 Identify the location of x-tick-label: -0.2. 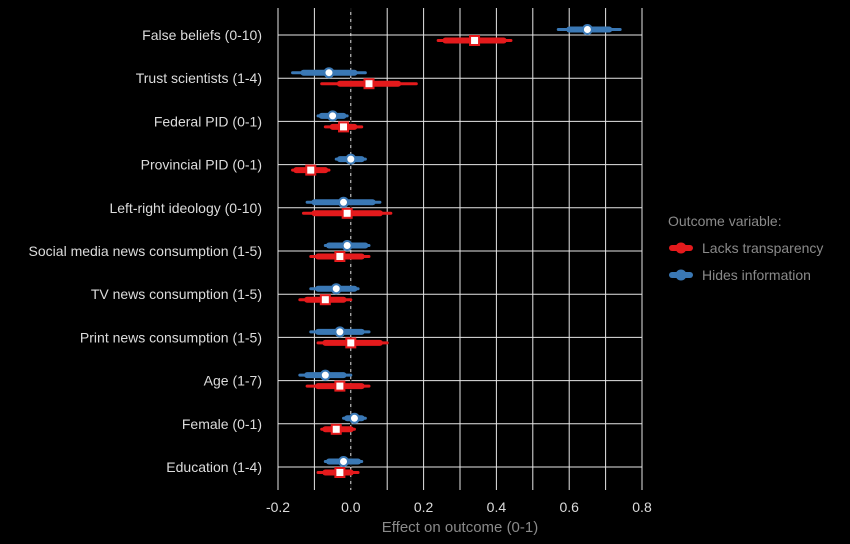
(278, 507).